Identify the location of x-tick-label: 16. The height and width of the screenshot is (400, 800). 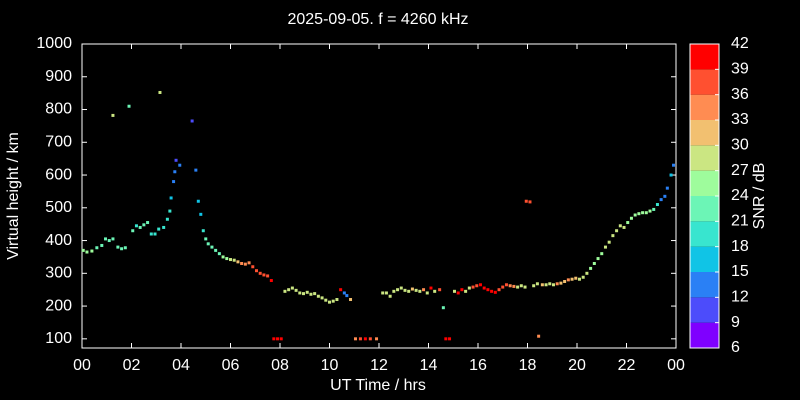
(478, 365).